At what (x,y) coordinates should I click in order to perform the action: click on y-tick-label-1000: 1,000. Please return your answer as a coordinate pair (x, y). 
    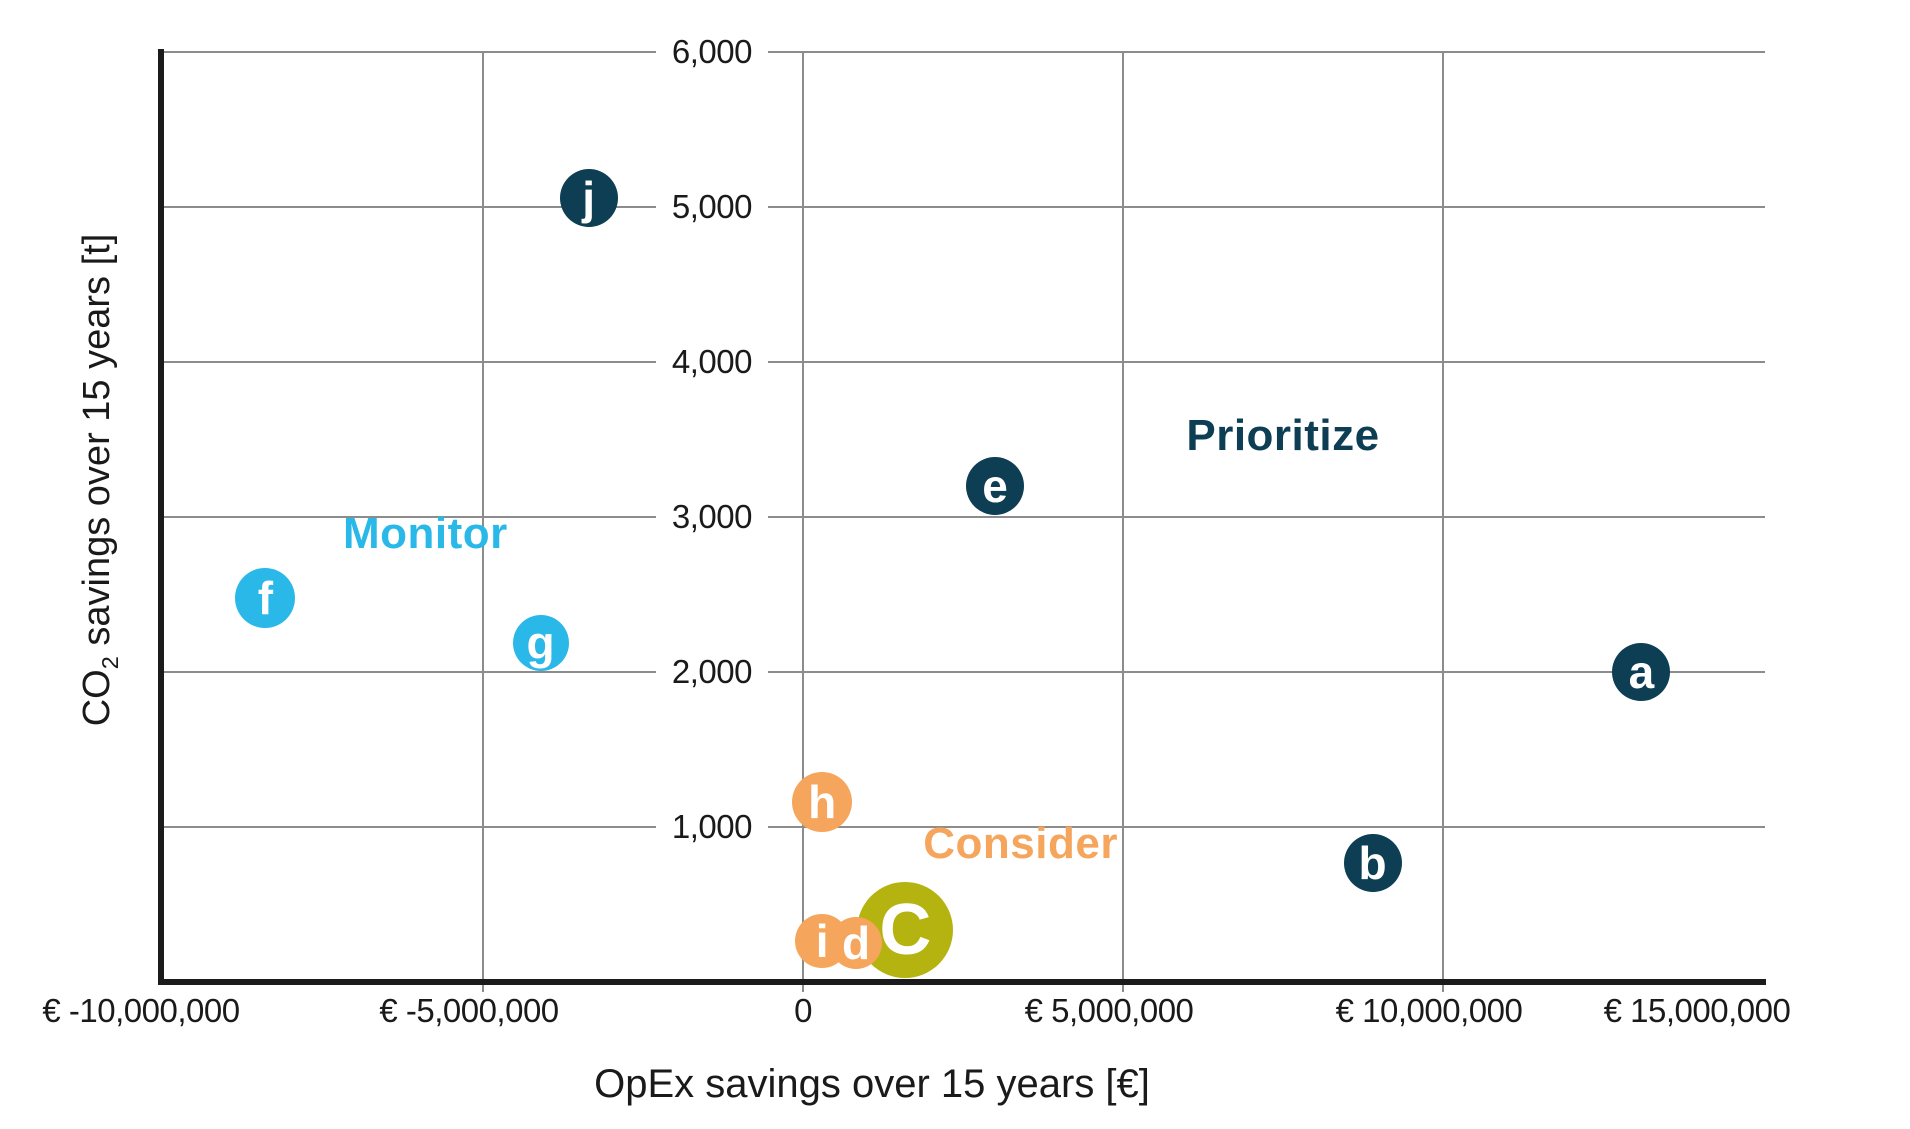
    Looking at the image, I should click on (711, 827).